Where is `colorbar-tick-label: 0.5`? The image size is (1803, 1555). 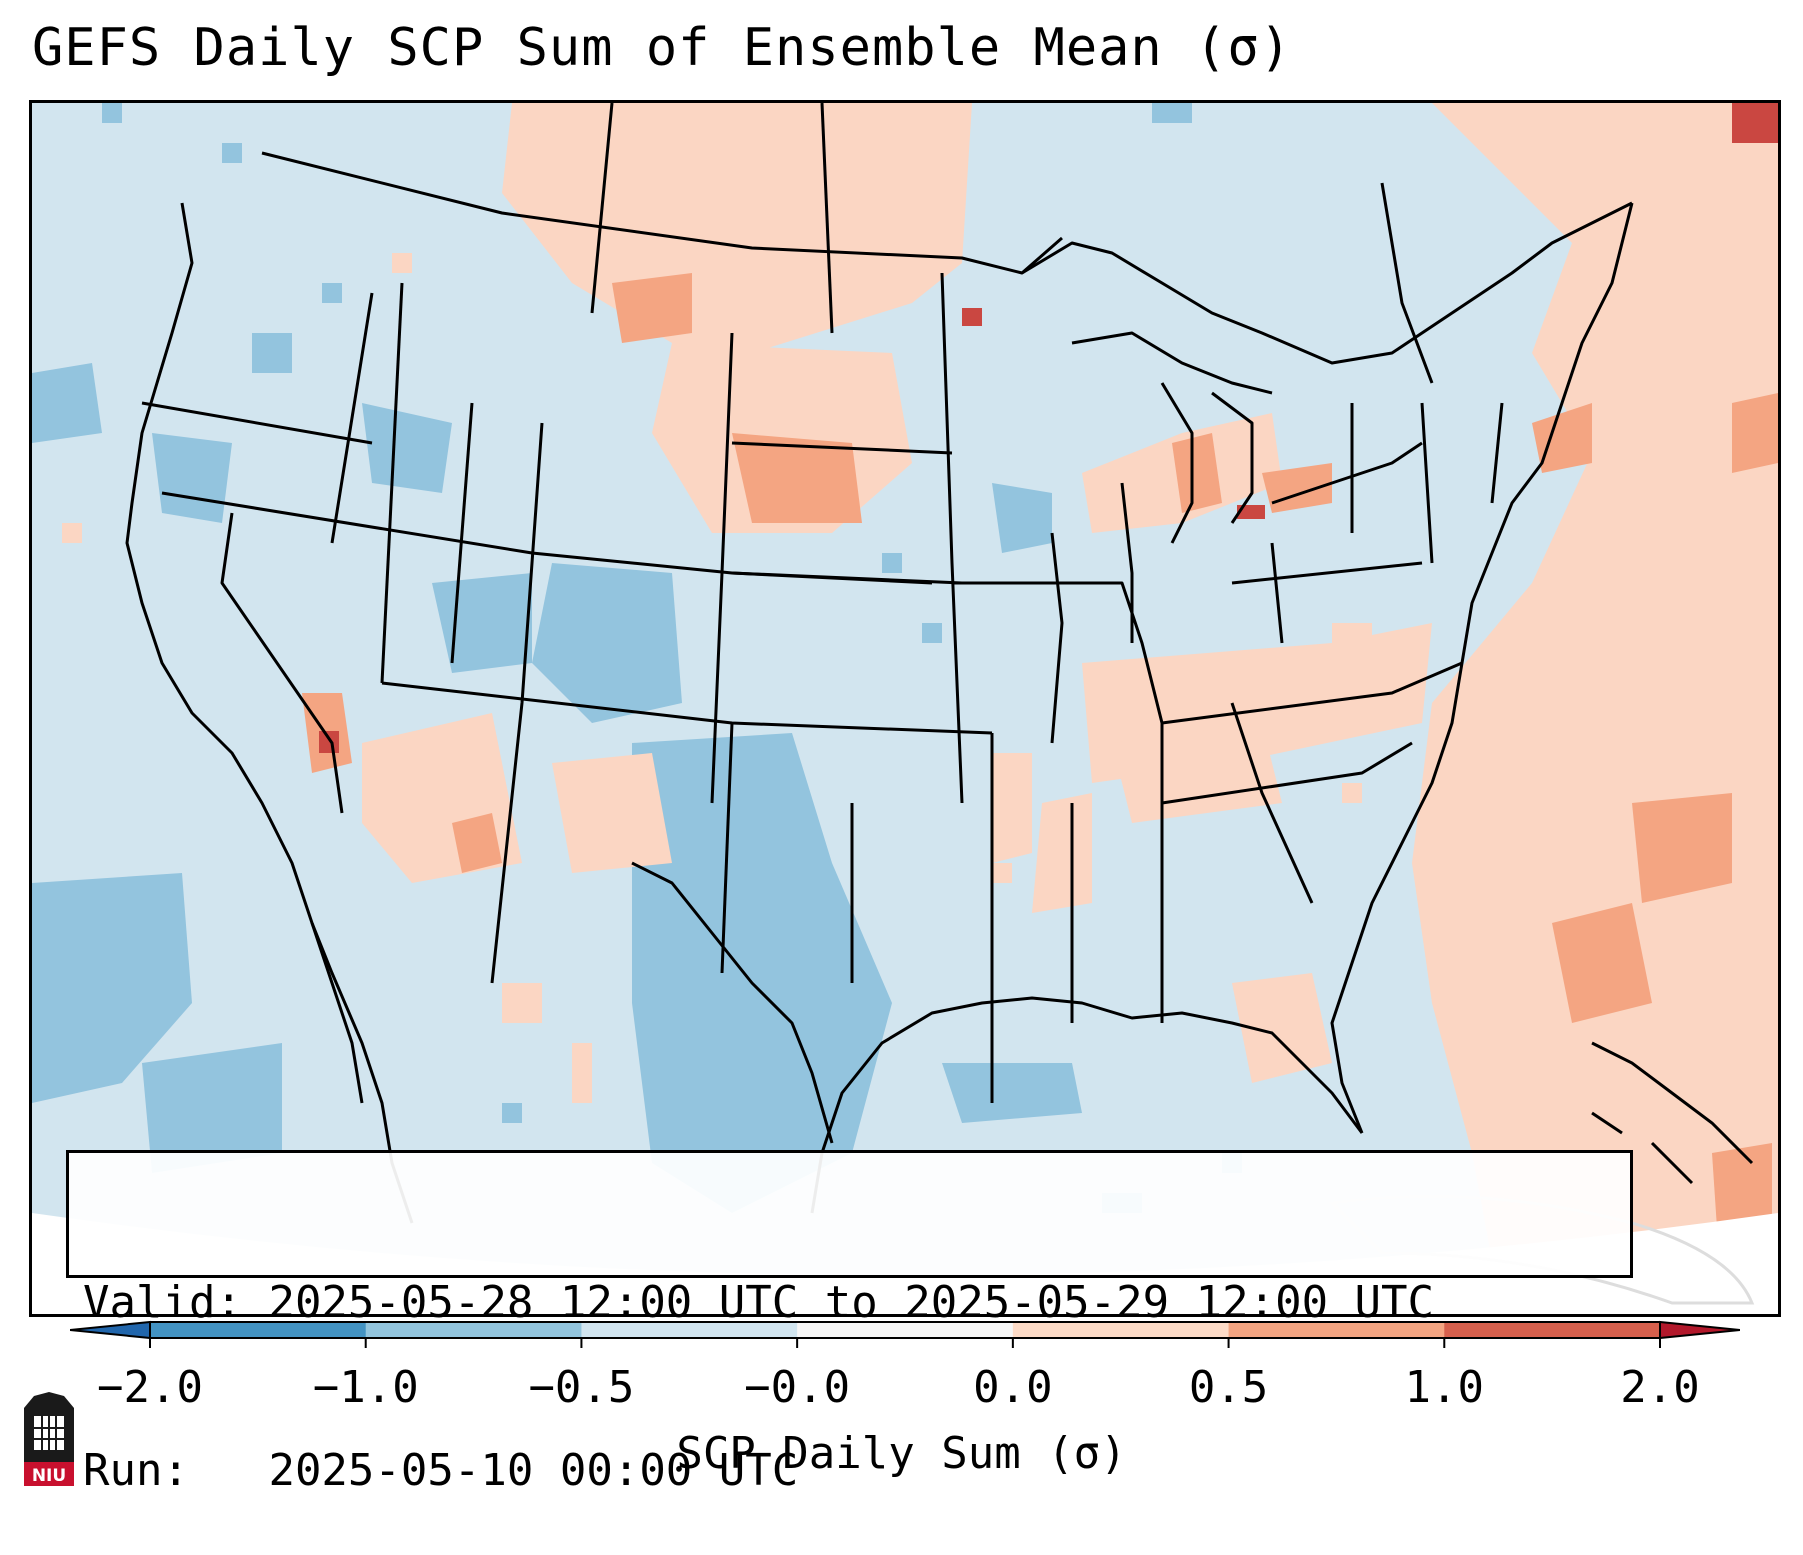
colorbar-tick-label: 0.5 is located at coordinates (1228, 1387).